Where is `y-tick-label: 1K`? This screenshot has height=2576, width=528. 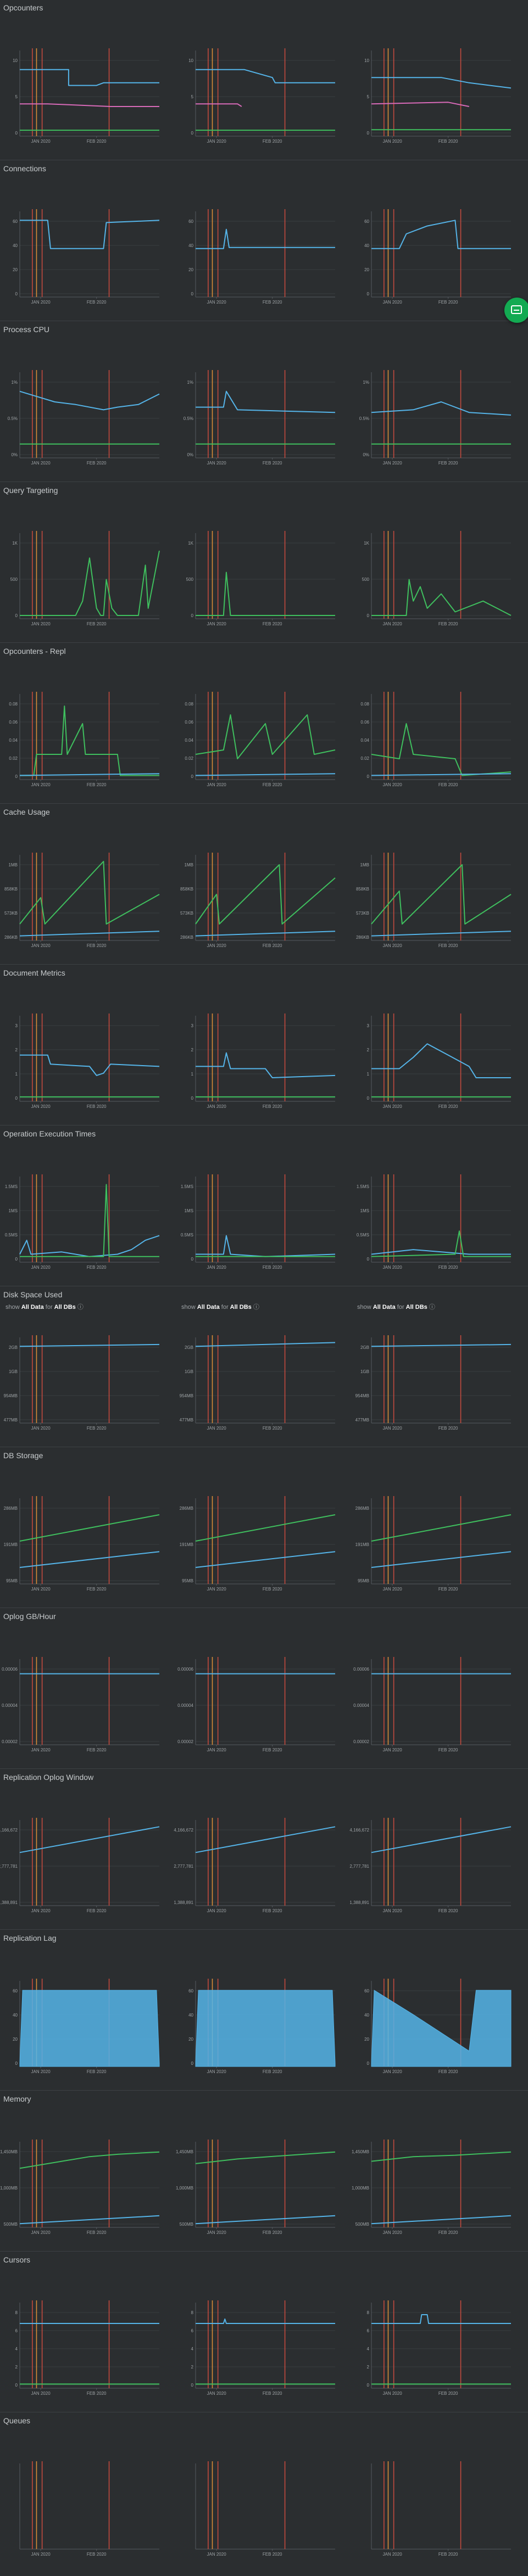
y-tick-label: 1K is located at coordinates (190, 543).